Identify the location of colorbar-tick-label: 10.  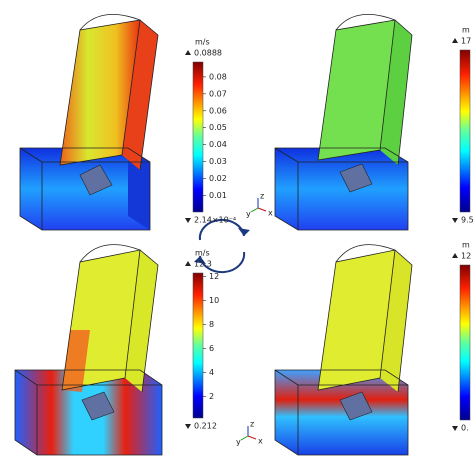
(214, 300).